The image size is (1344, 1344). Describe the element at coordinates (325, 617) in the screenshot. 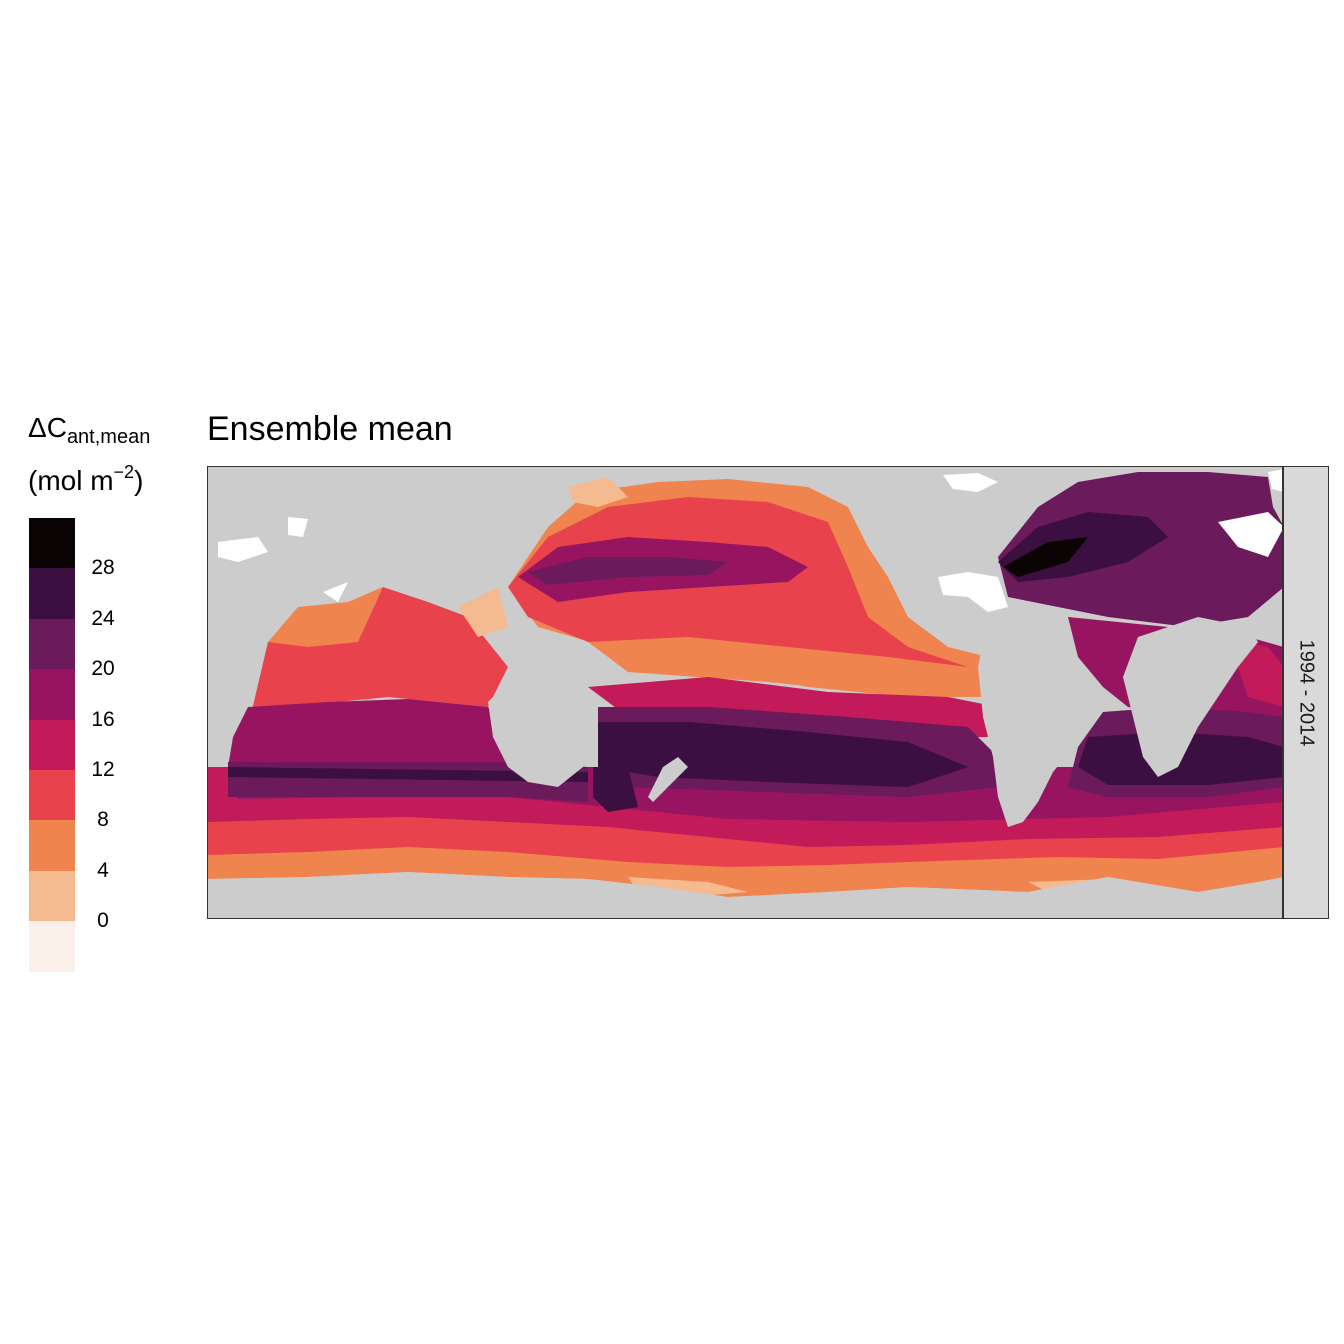

I see `indian-ocean-edge` at that location.